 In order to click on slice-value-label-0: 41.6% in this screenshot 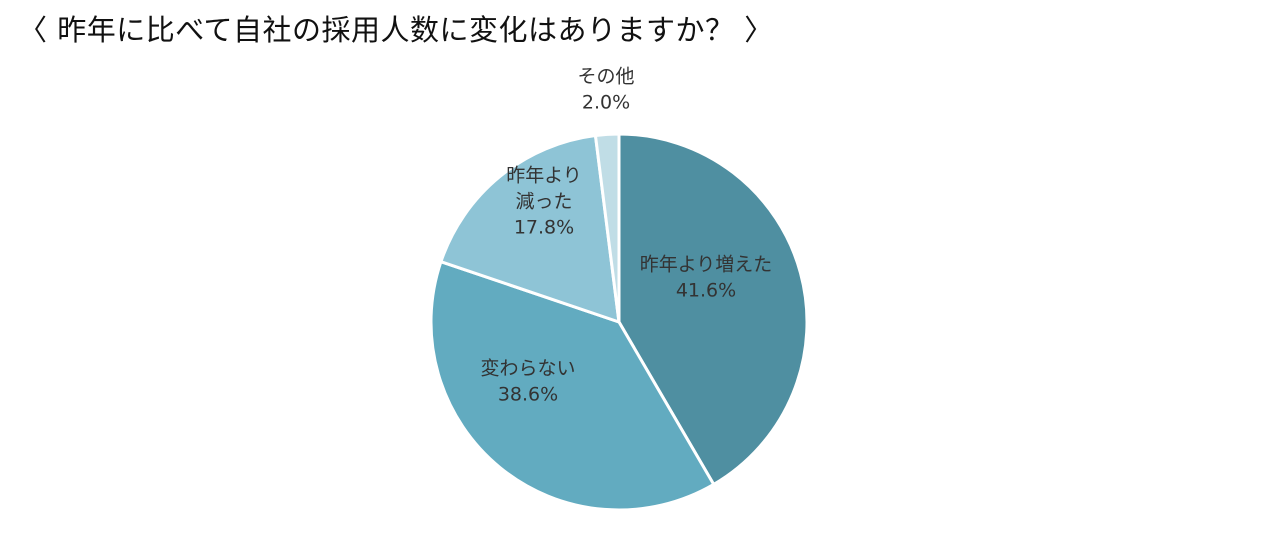, I will do `click(706, 291)`.